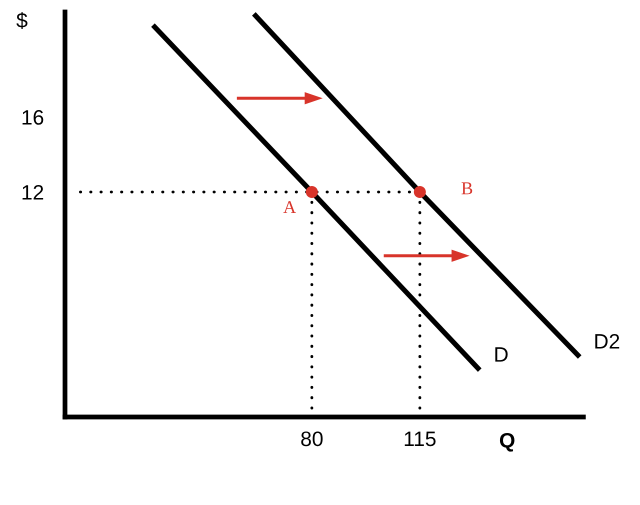  What do you see at coordinates (467, 188) in the screenshot?
I see `annotation: B` at bounding box center [467, 188].